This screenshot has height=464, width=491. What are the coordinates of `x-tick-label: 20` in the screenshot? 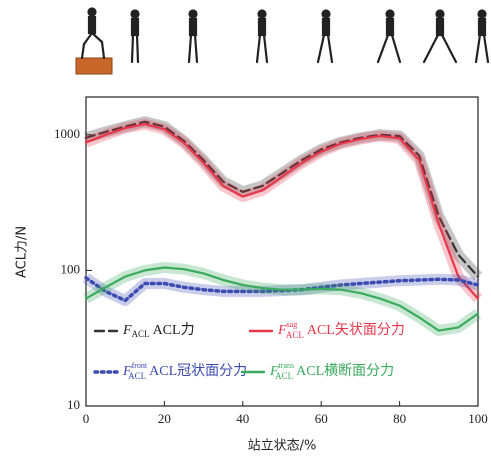 It's located at (164, 418).